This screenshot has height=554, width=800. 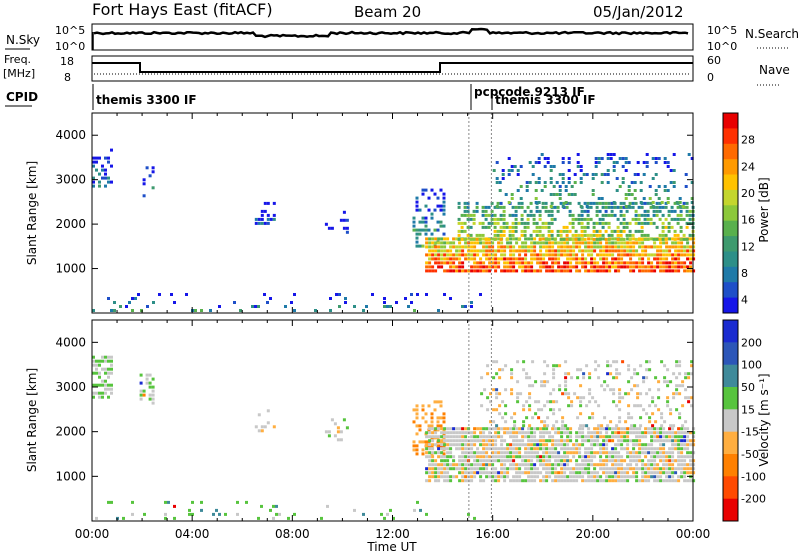 What do you see at coordinates (772, 34) in the screenshot?
I see `nsearch-label: N.Search` at bounding box center [772, 34].